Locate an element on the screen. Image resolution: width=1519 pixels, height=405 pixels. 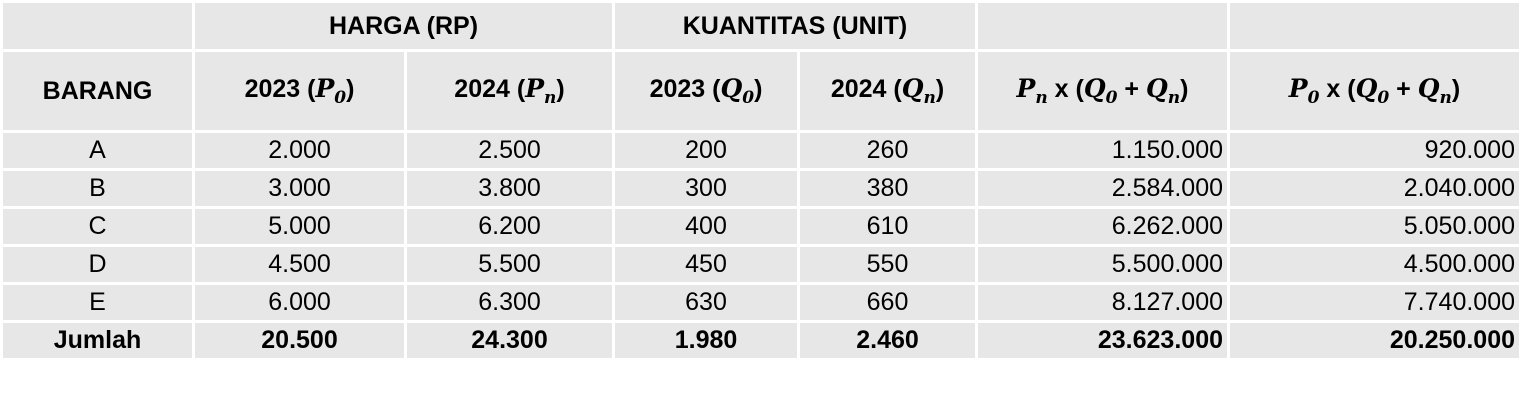
column-header: 2023 (P0) is located at coordinates (299, 91).